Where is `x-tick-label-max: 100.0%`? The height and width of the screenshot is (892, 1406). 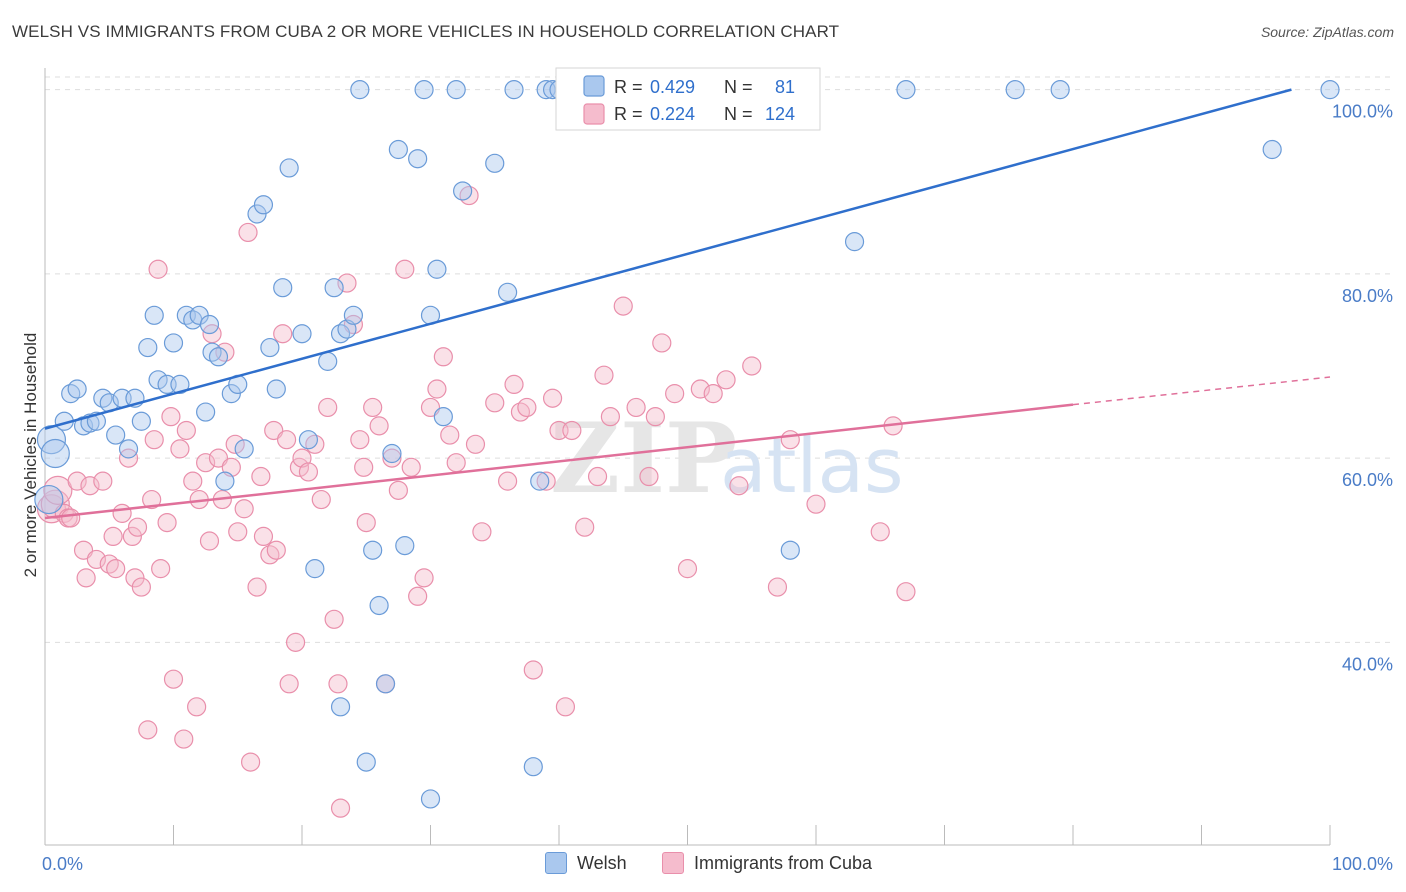 x-tick-label-max: 100.0% is located at coordinates (1362, 864).